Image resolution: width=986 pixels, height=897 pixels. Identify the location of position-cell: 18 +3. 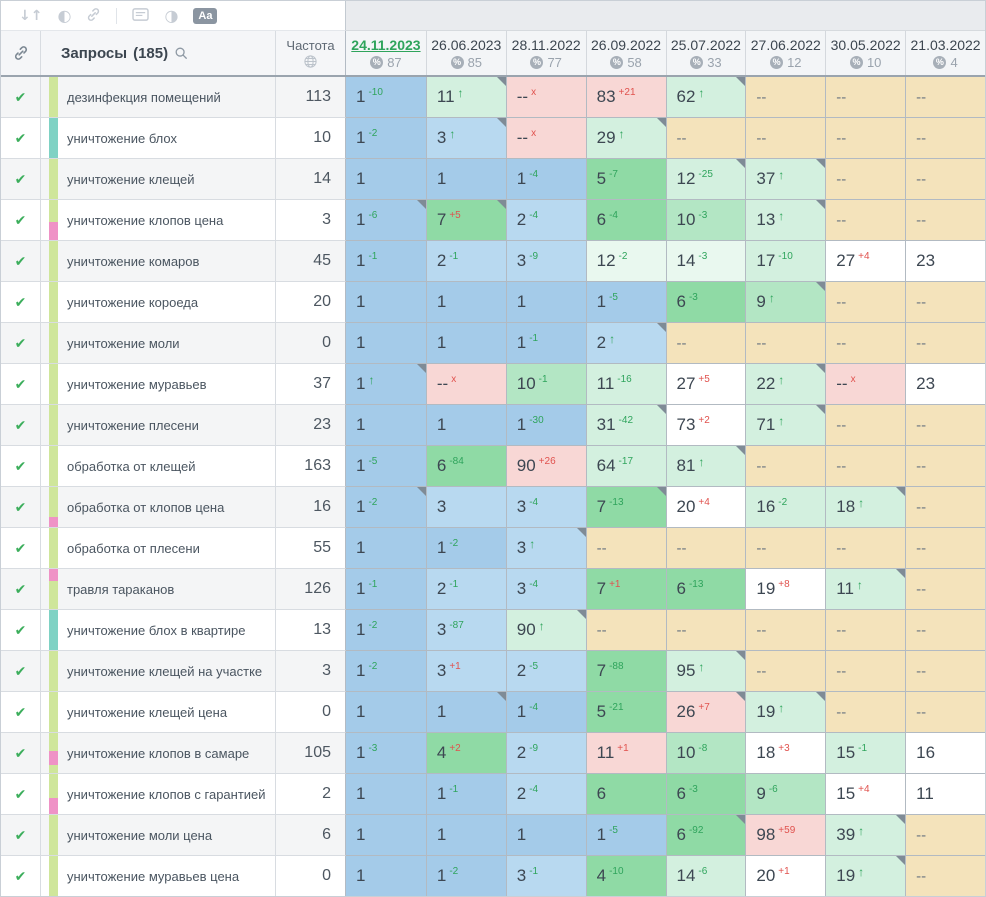
(785, 753).